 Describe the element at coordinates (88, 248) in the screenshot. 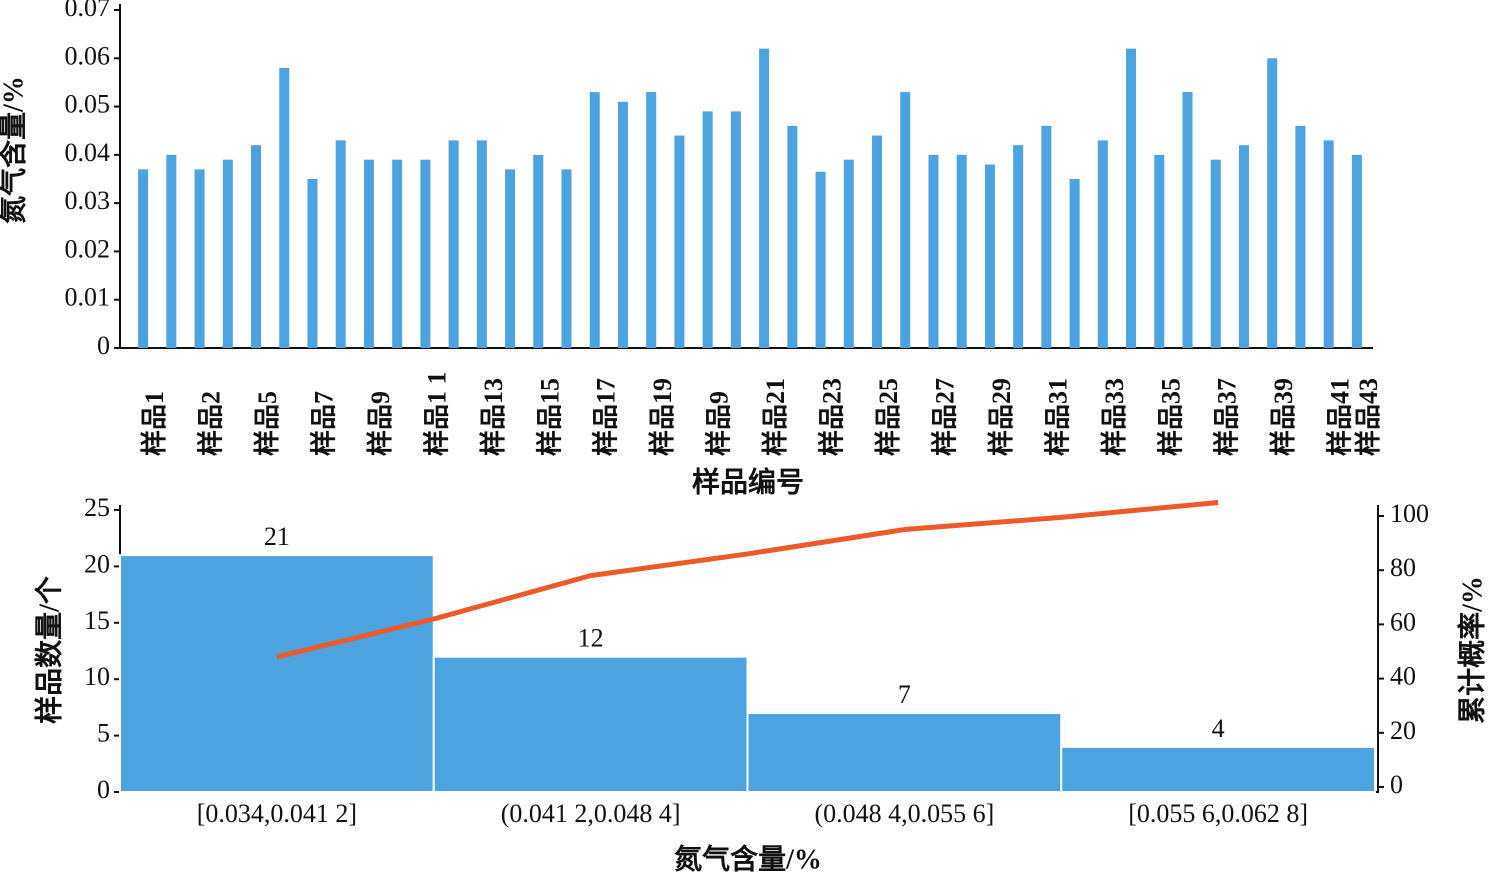

I see `y-tick-label: 0.02` at that location.